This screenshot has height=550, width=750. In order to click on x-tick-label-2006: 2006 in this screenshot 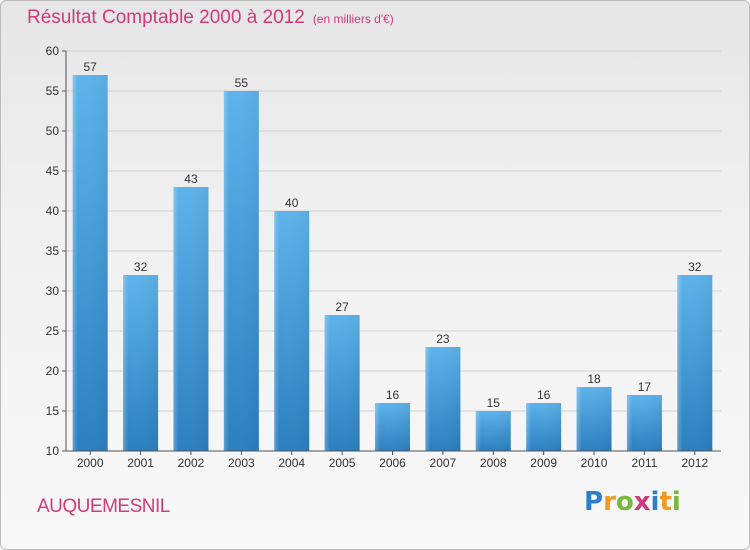, I will do `click(392, 463)`.